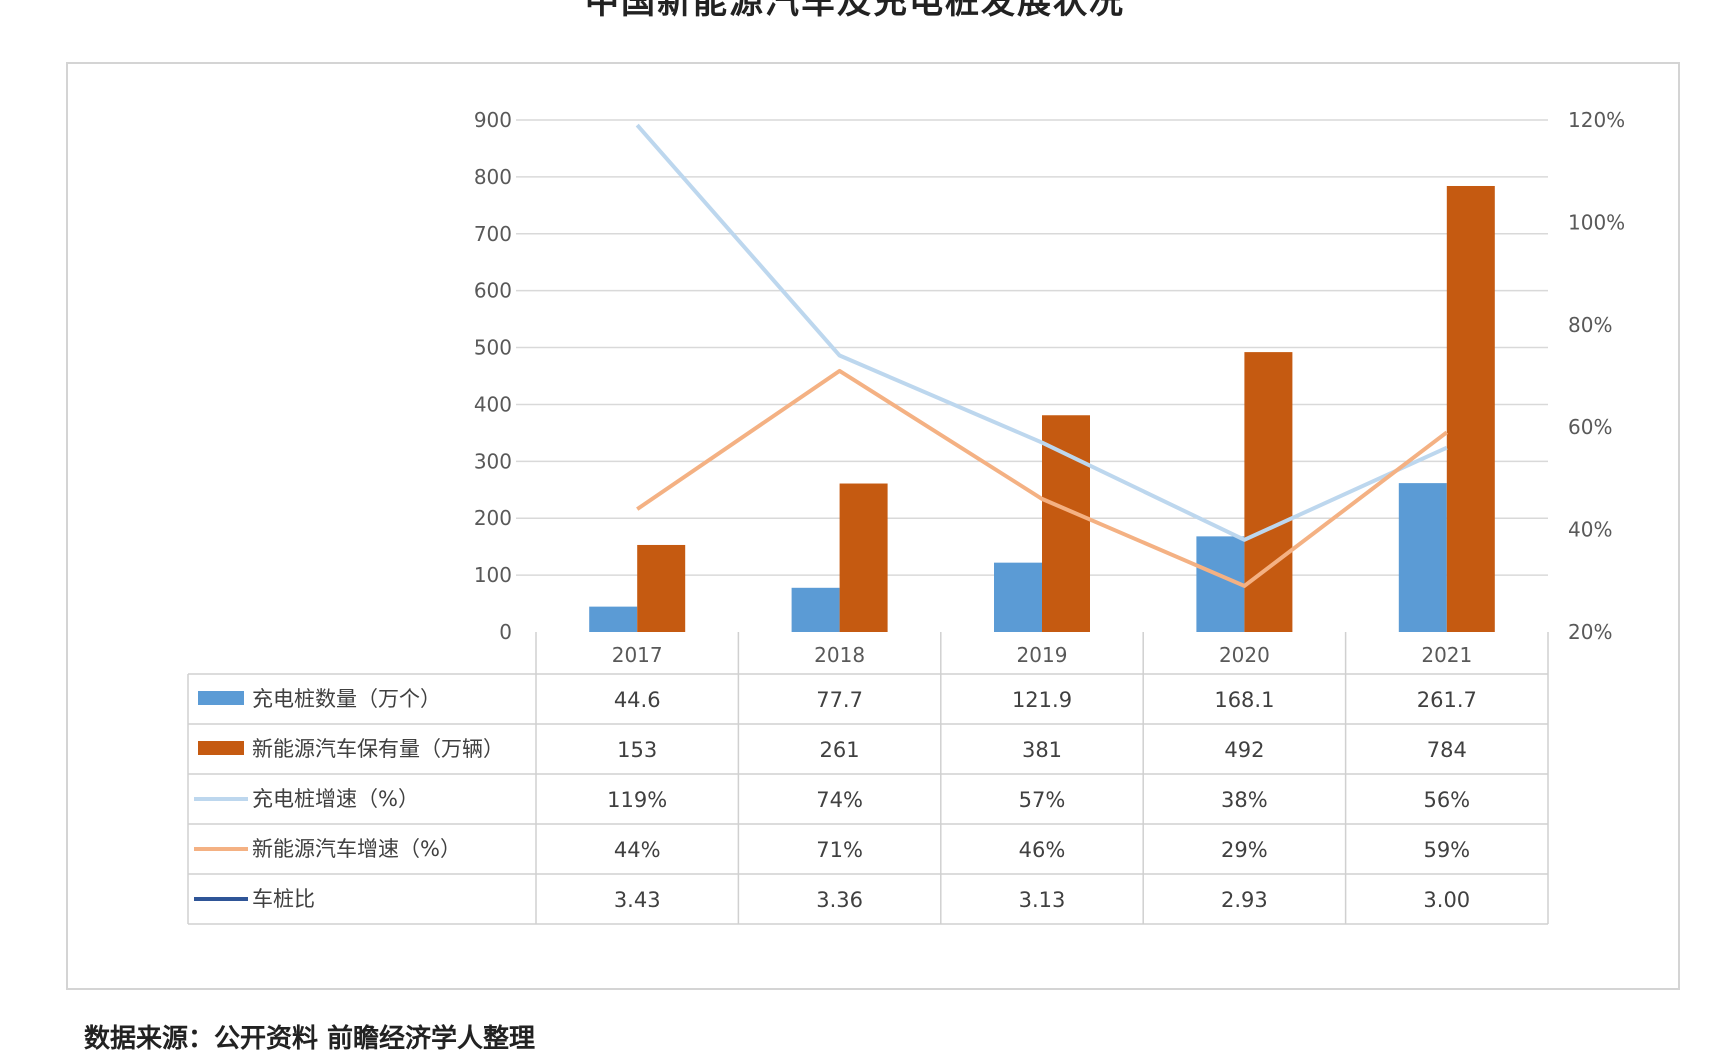  What do you see at coordinates (1590, 427) in the screenshot?
I see `y2-tick-label: 60%` at bounding box center [1590, 427].